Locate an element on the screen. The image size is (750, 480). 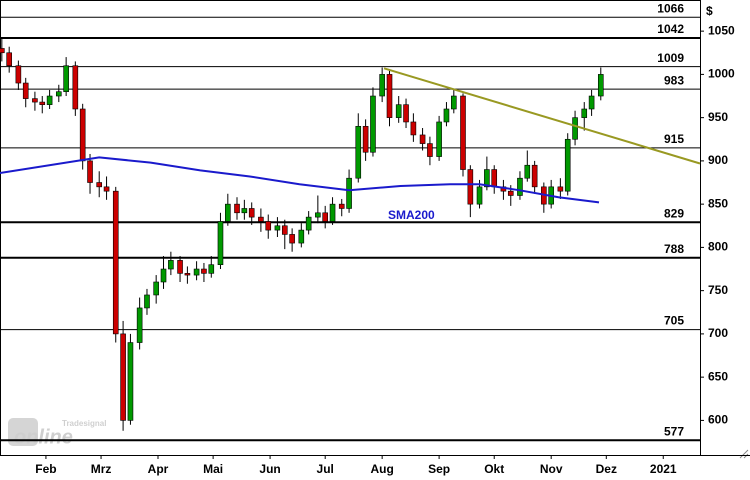
y-tick-label: 800 is located at coordinates (718, 247).